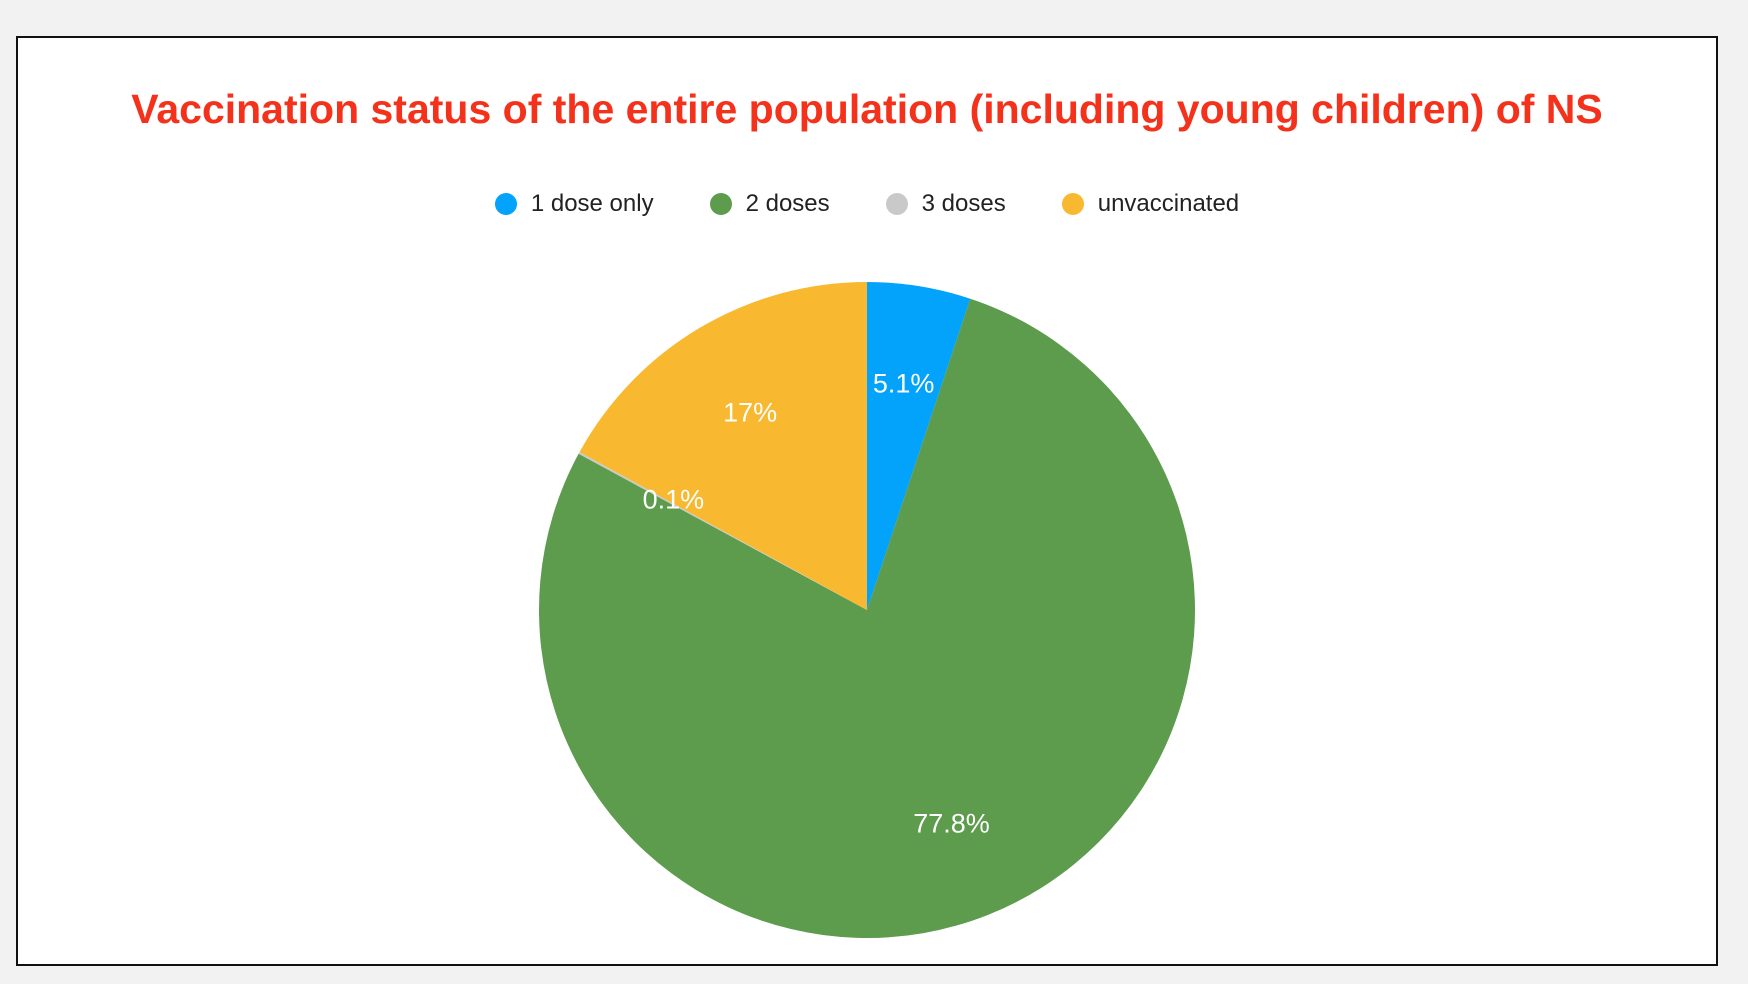 Image resolution: width=1748 pixels, height=984 pixels. Describe the element at coordinates (674, 499) in the screenshot. I see `slice-data-label: 0.1%` at that location.